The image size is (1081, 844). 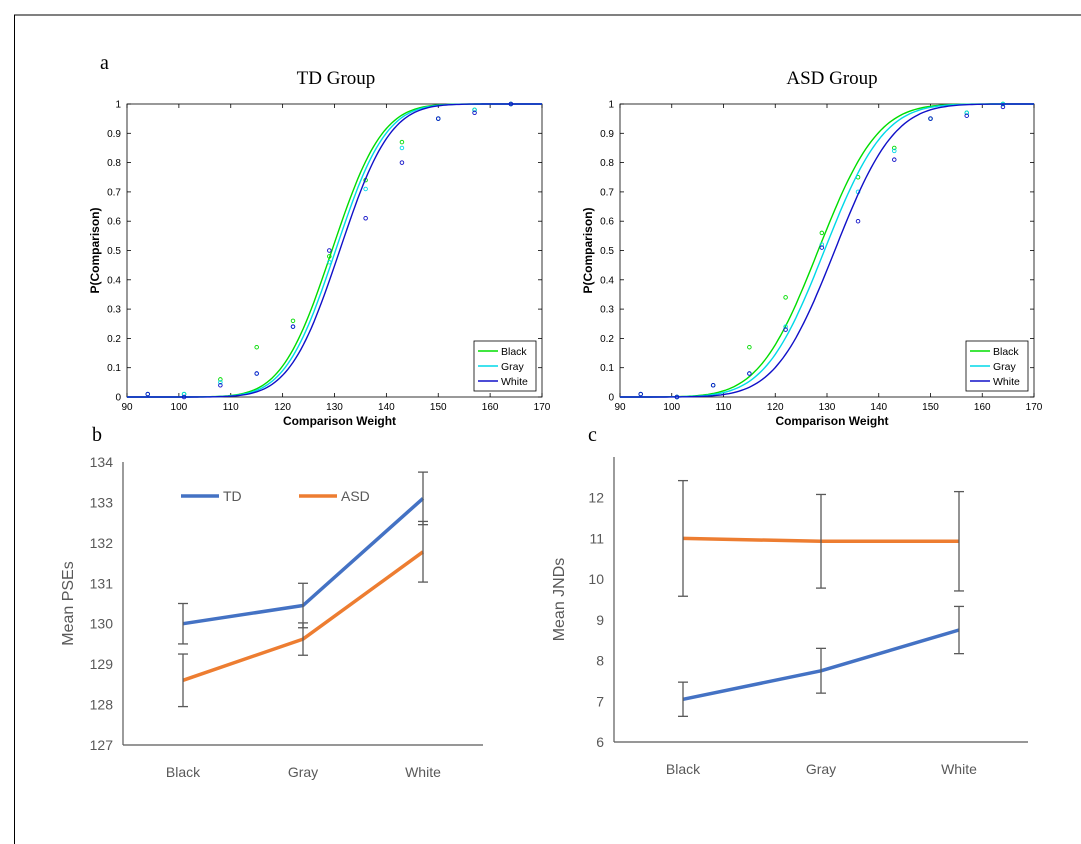 What do you see at coordinates (607, 134) in the screenshot?
I see `y-tick-label: 0.9` at bounding box center [607, 134].